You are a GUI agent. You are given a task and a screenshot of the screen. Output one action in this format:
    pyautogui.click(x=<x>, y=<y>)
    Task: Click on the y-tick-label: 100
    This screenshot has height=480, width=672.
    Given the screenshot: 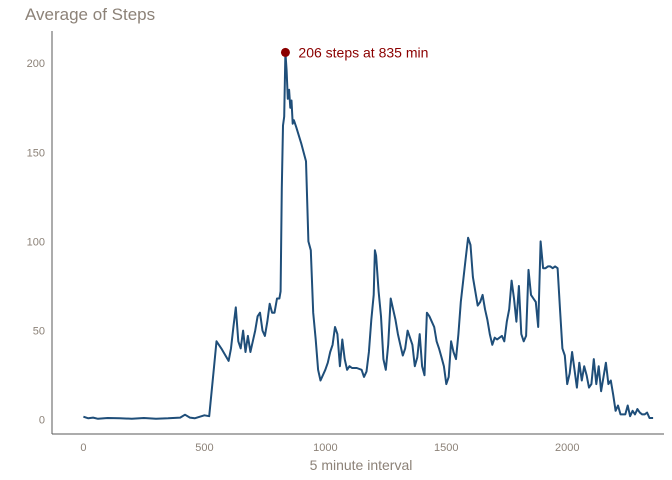 What is the action you would take?
    pyautogui.click(x=36, y=242)
    